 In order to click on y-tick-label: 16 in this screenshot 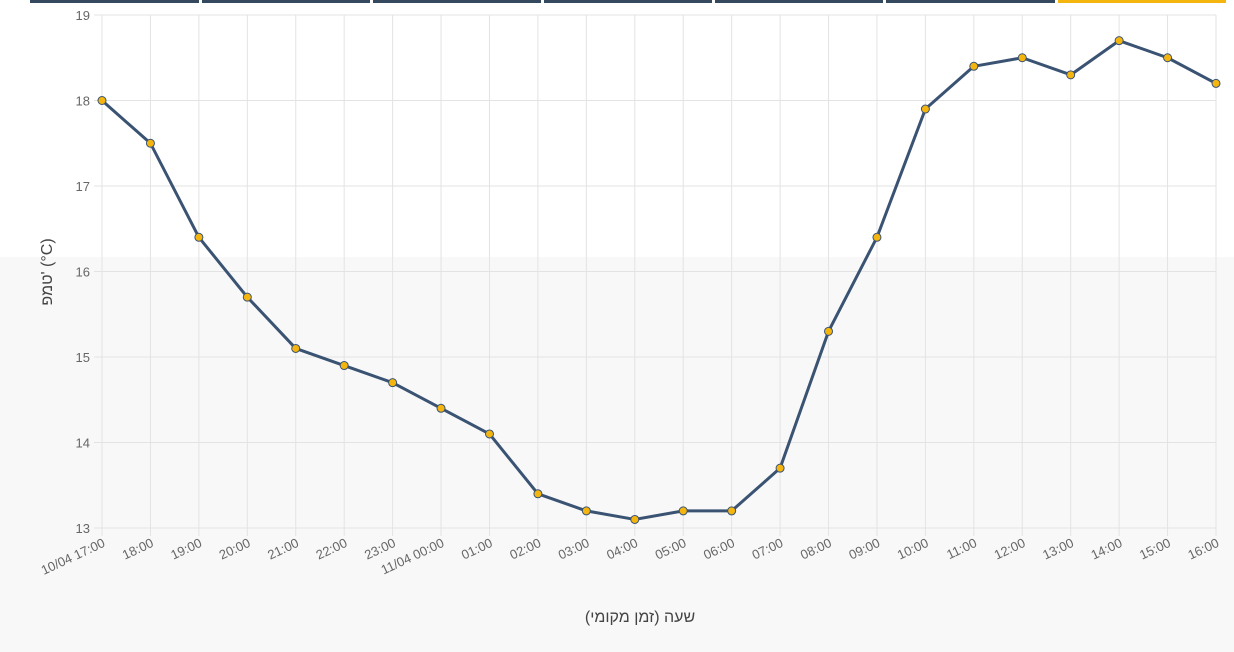, I will do `click(83, 272)`.